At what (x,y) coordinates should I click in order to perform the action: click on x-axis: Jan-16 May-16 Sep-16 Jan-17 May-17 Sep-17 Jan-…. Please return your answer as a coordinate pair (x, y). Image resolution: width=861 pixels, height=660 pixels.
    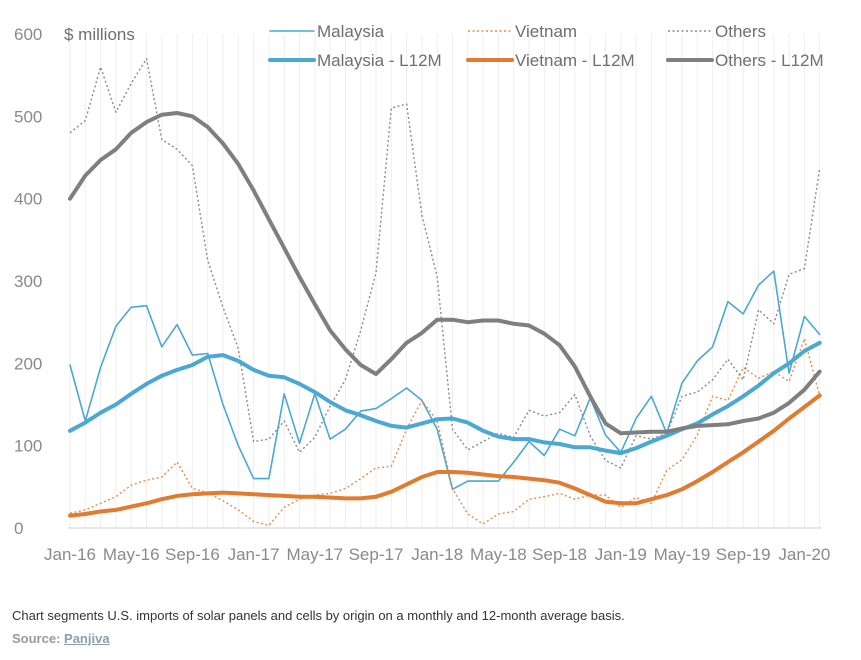
    Looking at the image, I should click on (437, 545).